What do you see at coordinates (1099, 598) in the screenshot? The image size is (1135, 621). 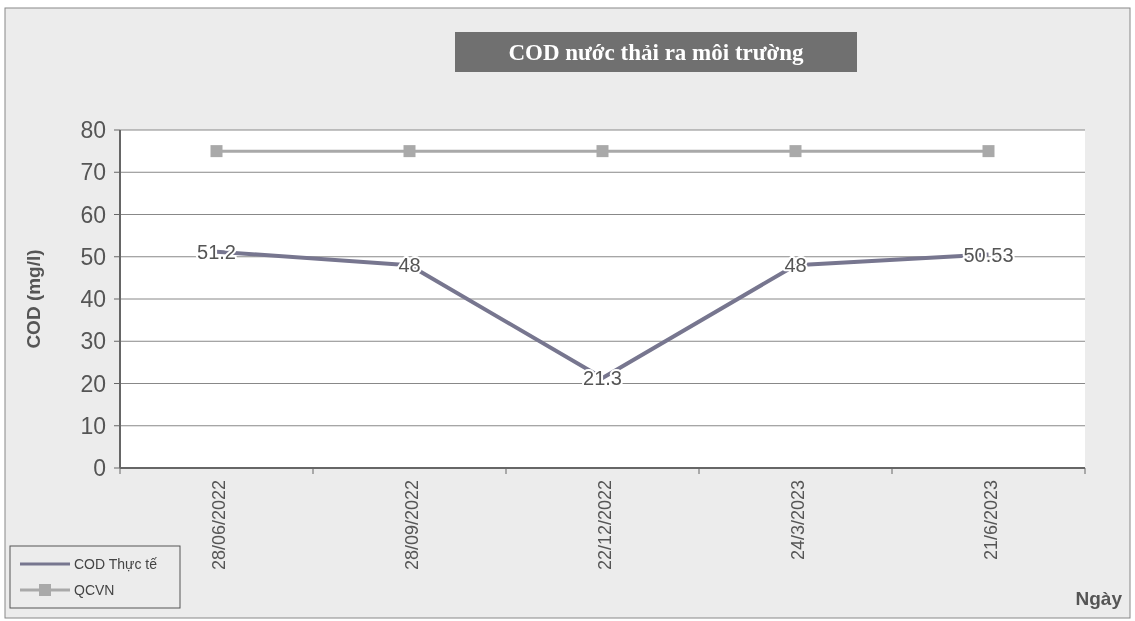 I see `x-axis-title: Ngày` at bounding box center [1099, 598].